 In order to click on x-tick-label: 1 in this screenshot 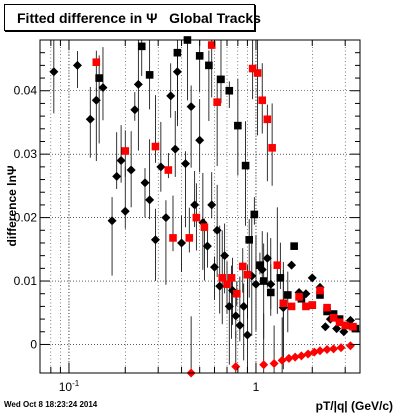, I will do `click(256, 387)`.